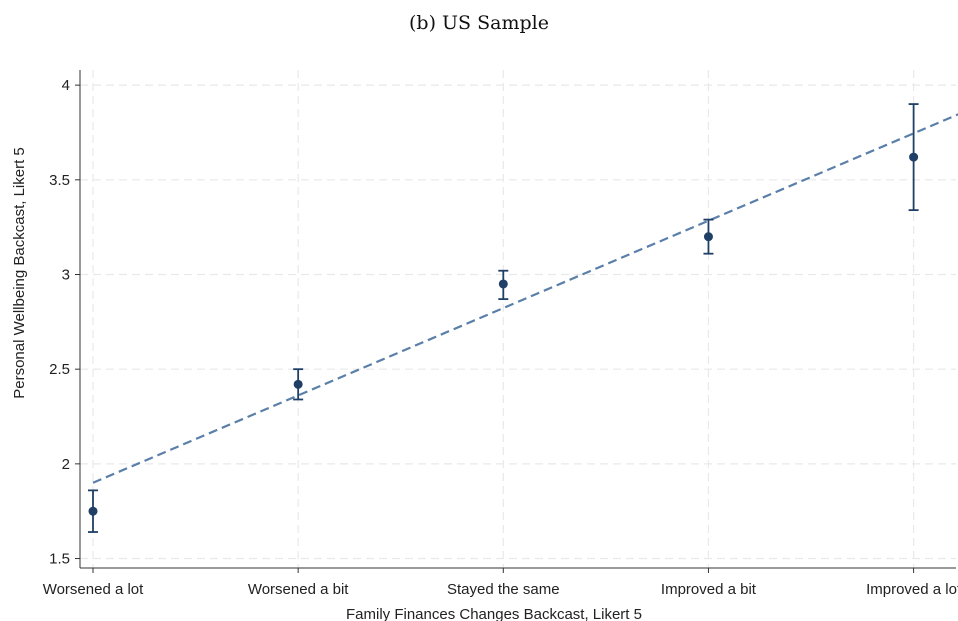  What do you see at coordinates (66, 464) in the screenshot?
I see `y-tick-label: 2` at bounding box center [66, 464].